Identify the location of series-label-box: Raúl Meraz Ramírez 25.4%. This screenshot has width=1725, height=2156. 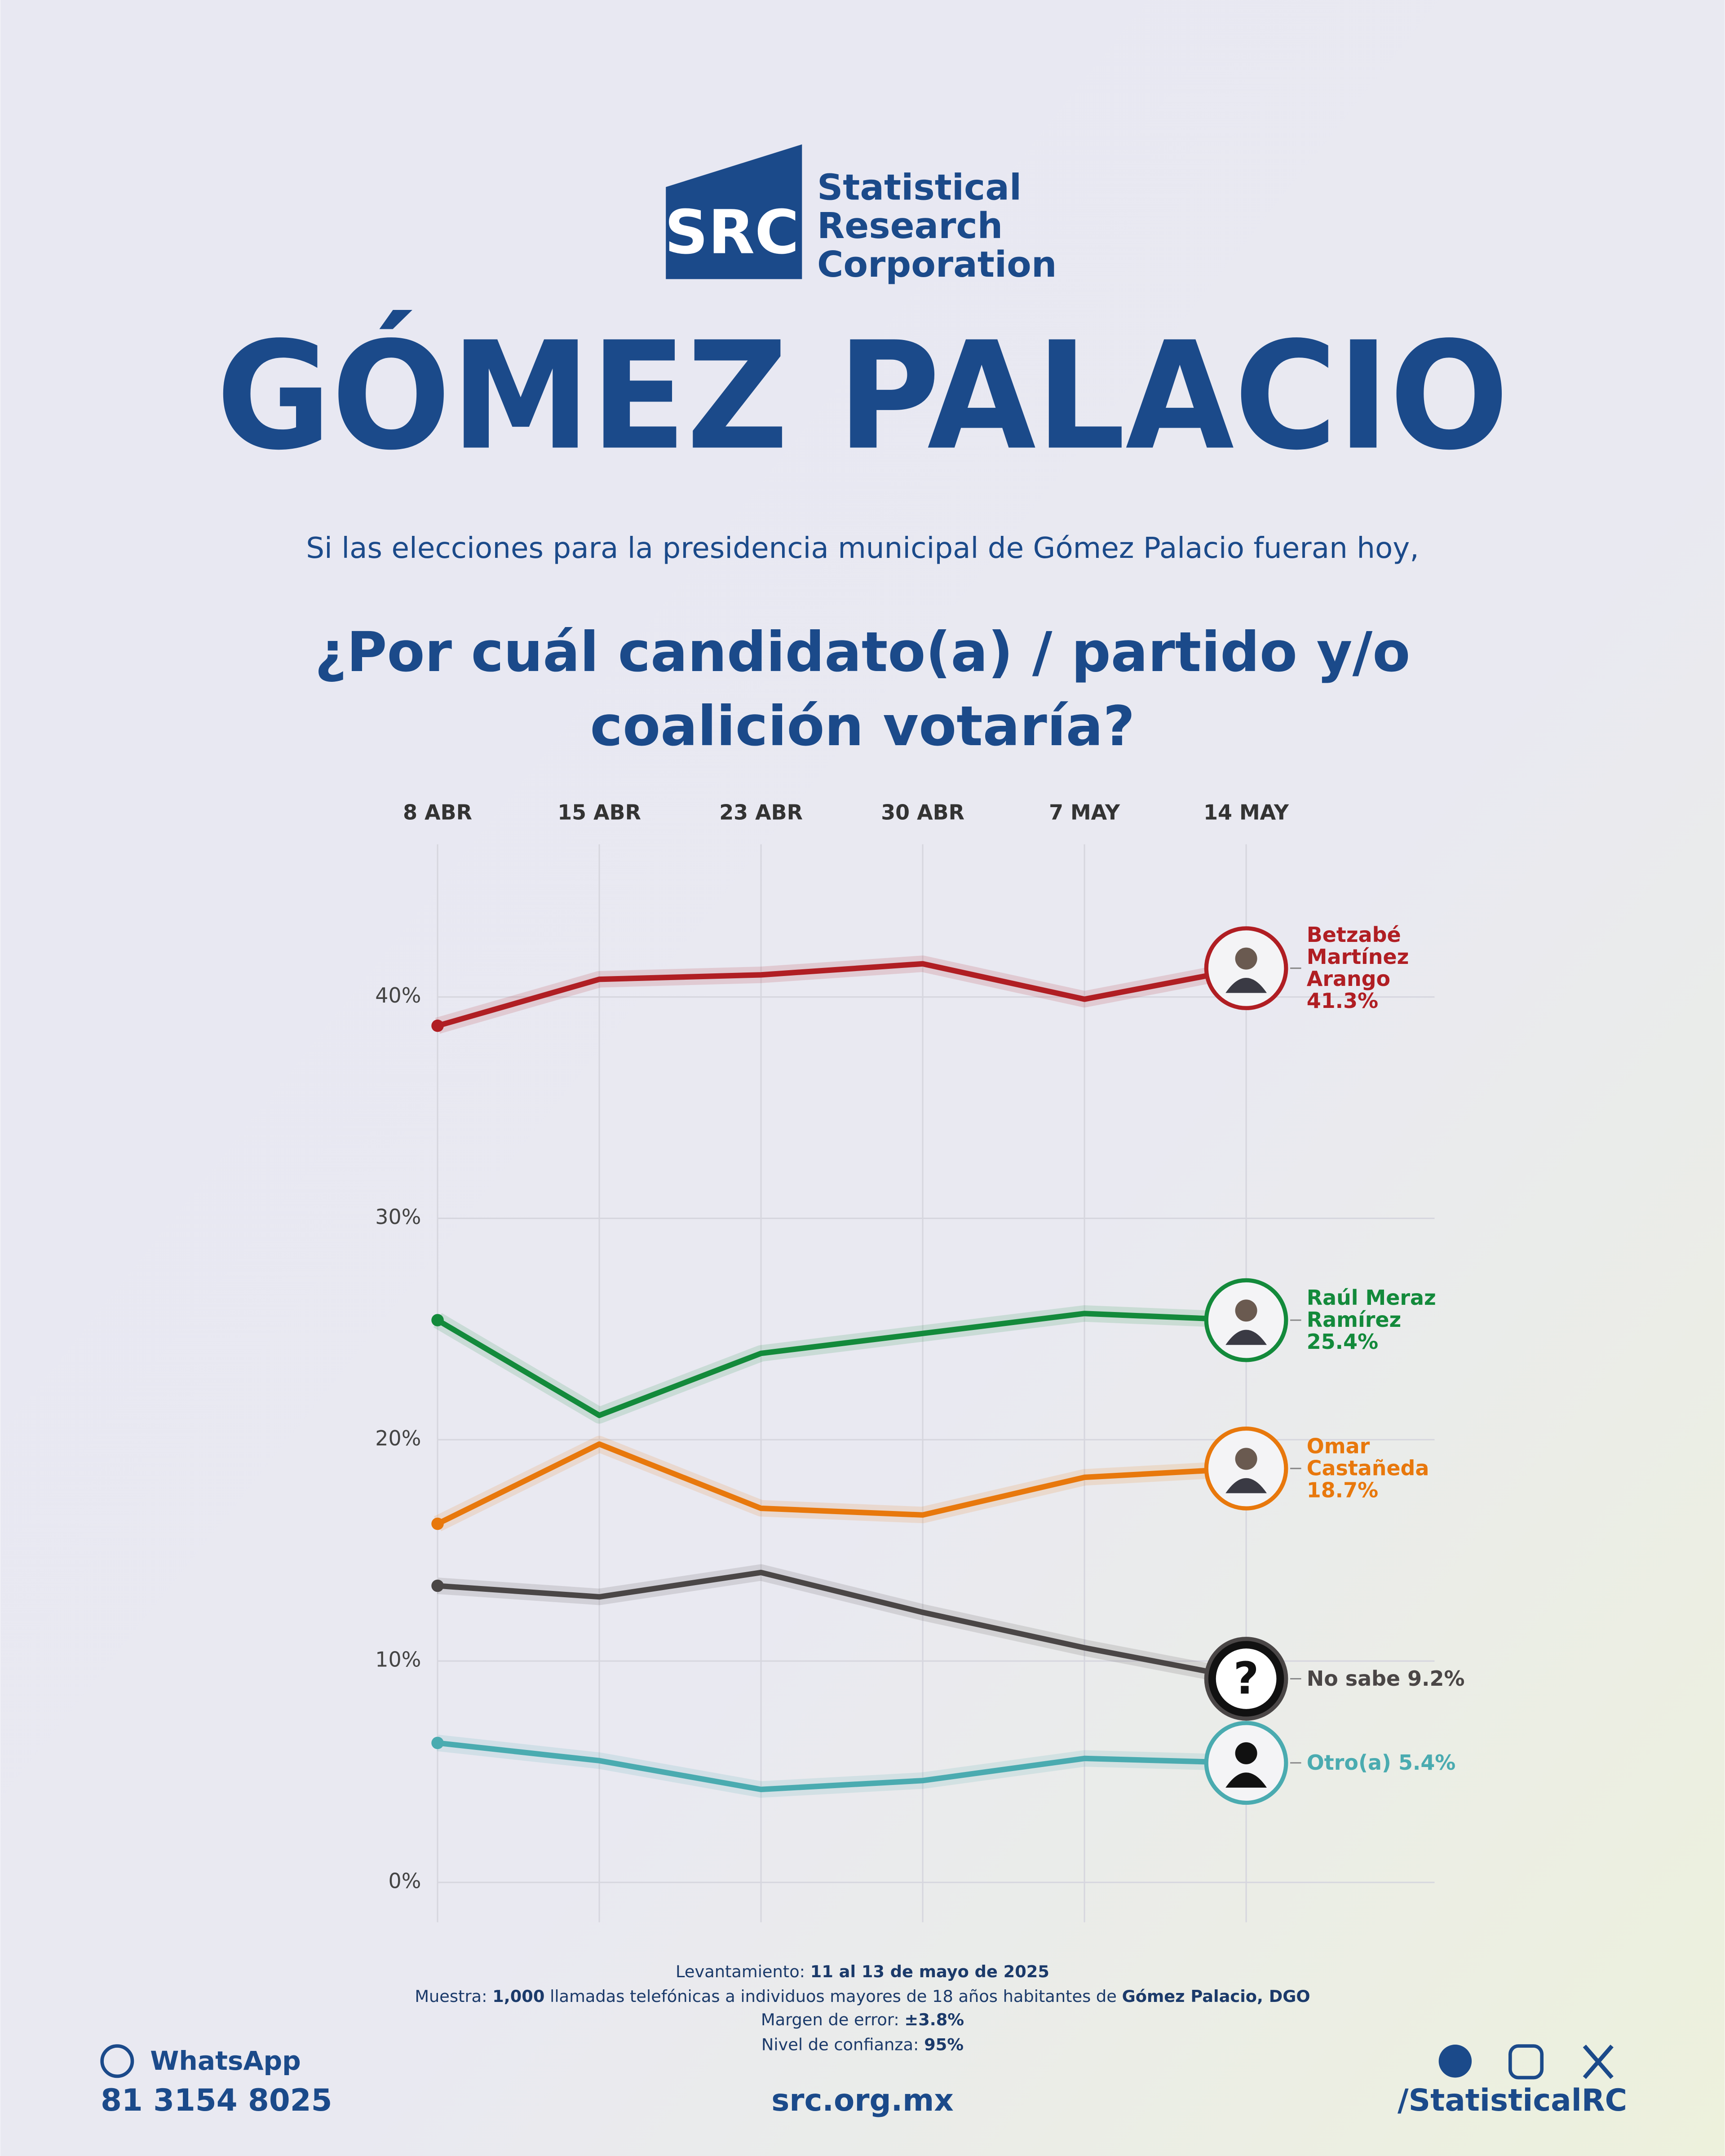
(1393, 1320).